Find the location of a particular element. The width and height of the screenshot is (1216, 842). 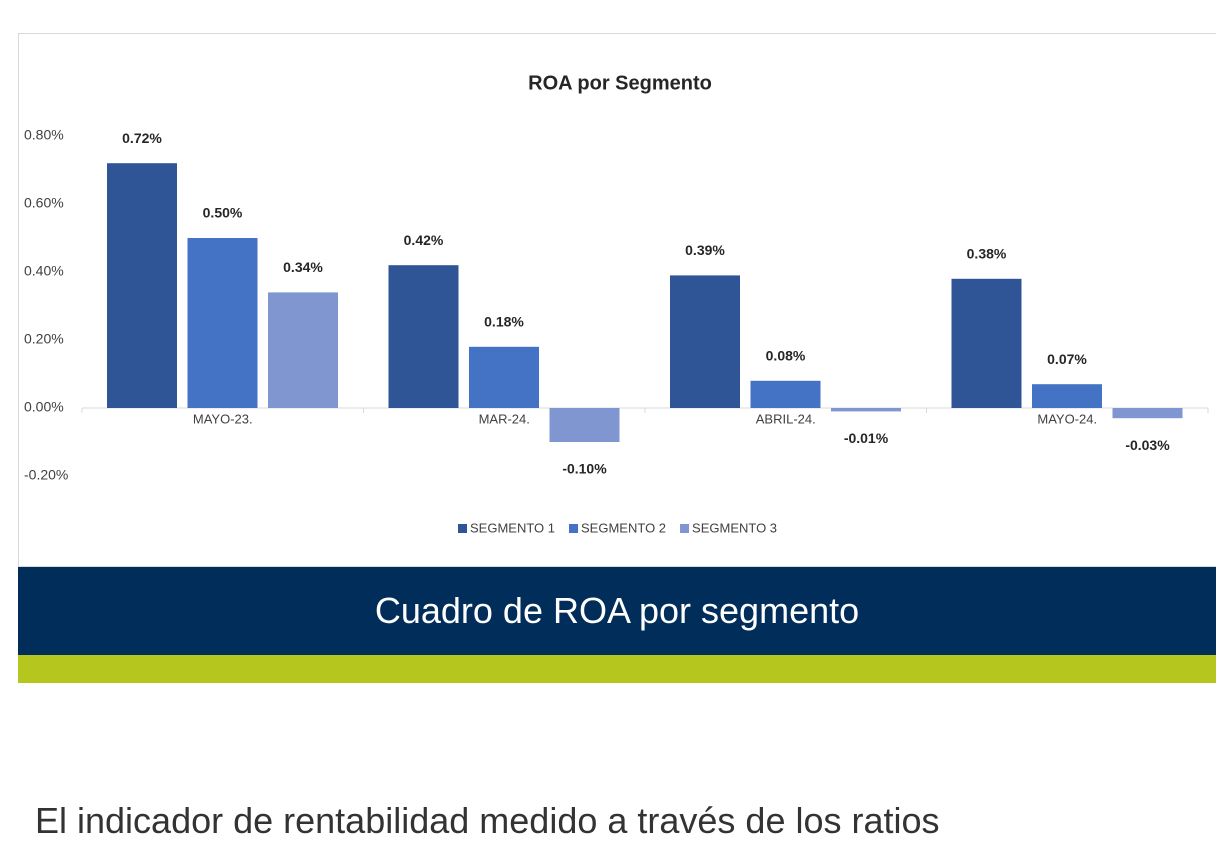

data-label: 0.08% is located at coordinates (786, 356).